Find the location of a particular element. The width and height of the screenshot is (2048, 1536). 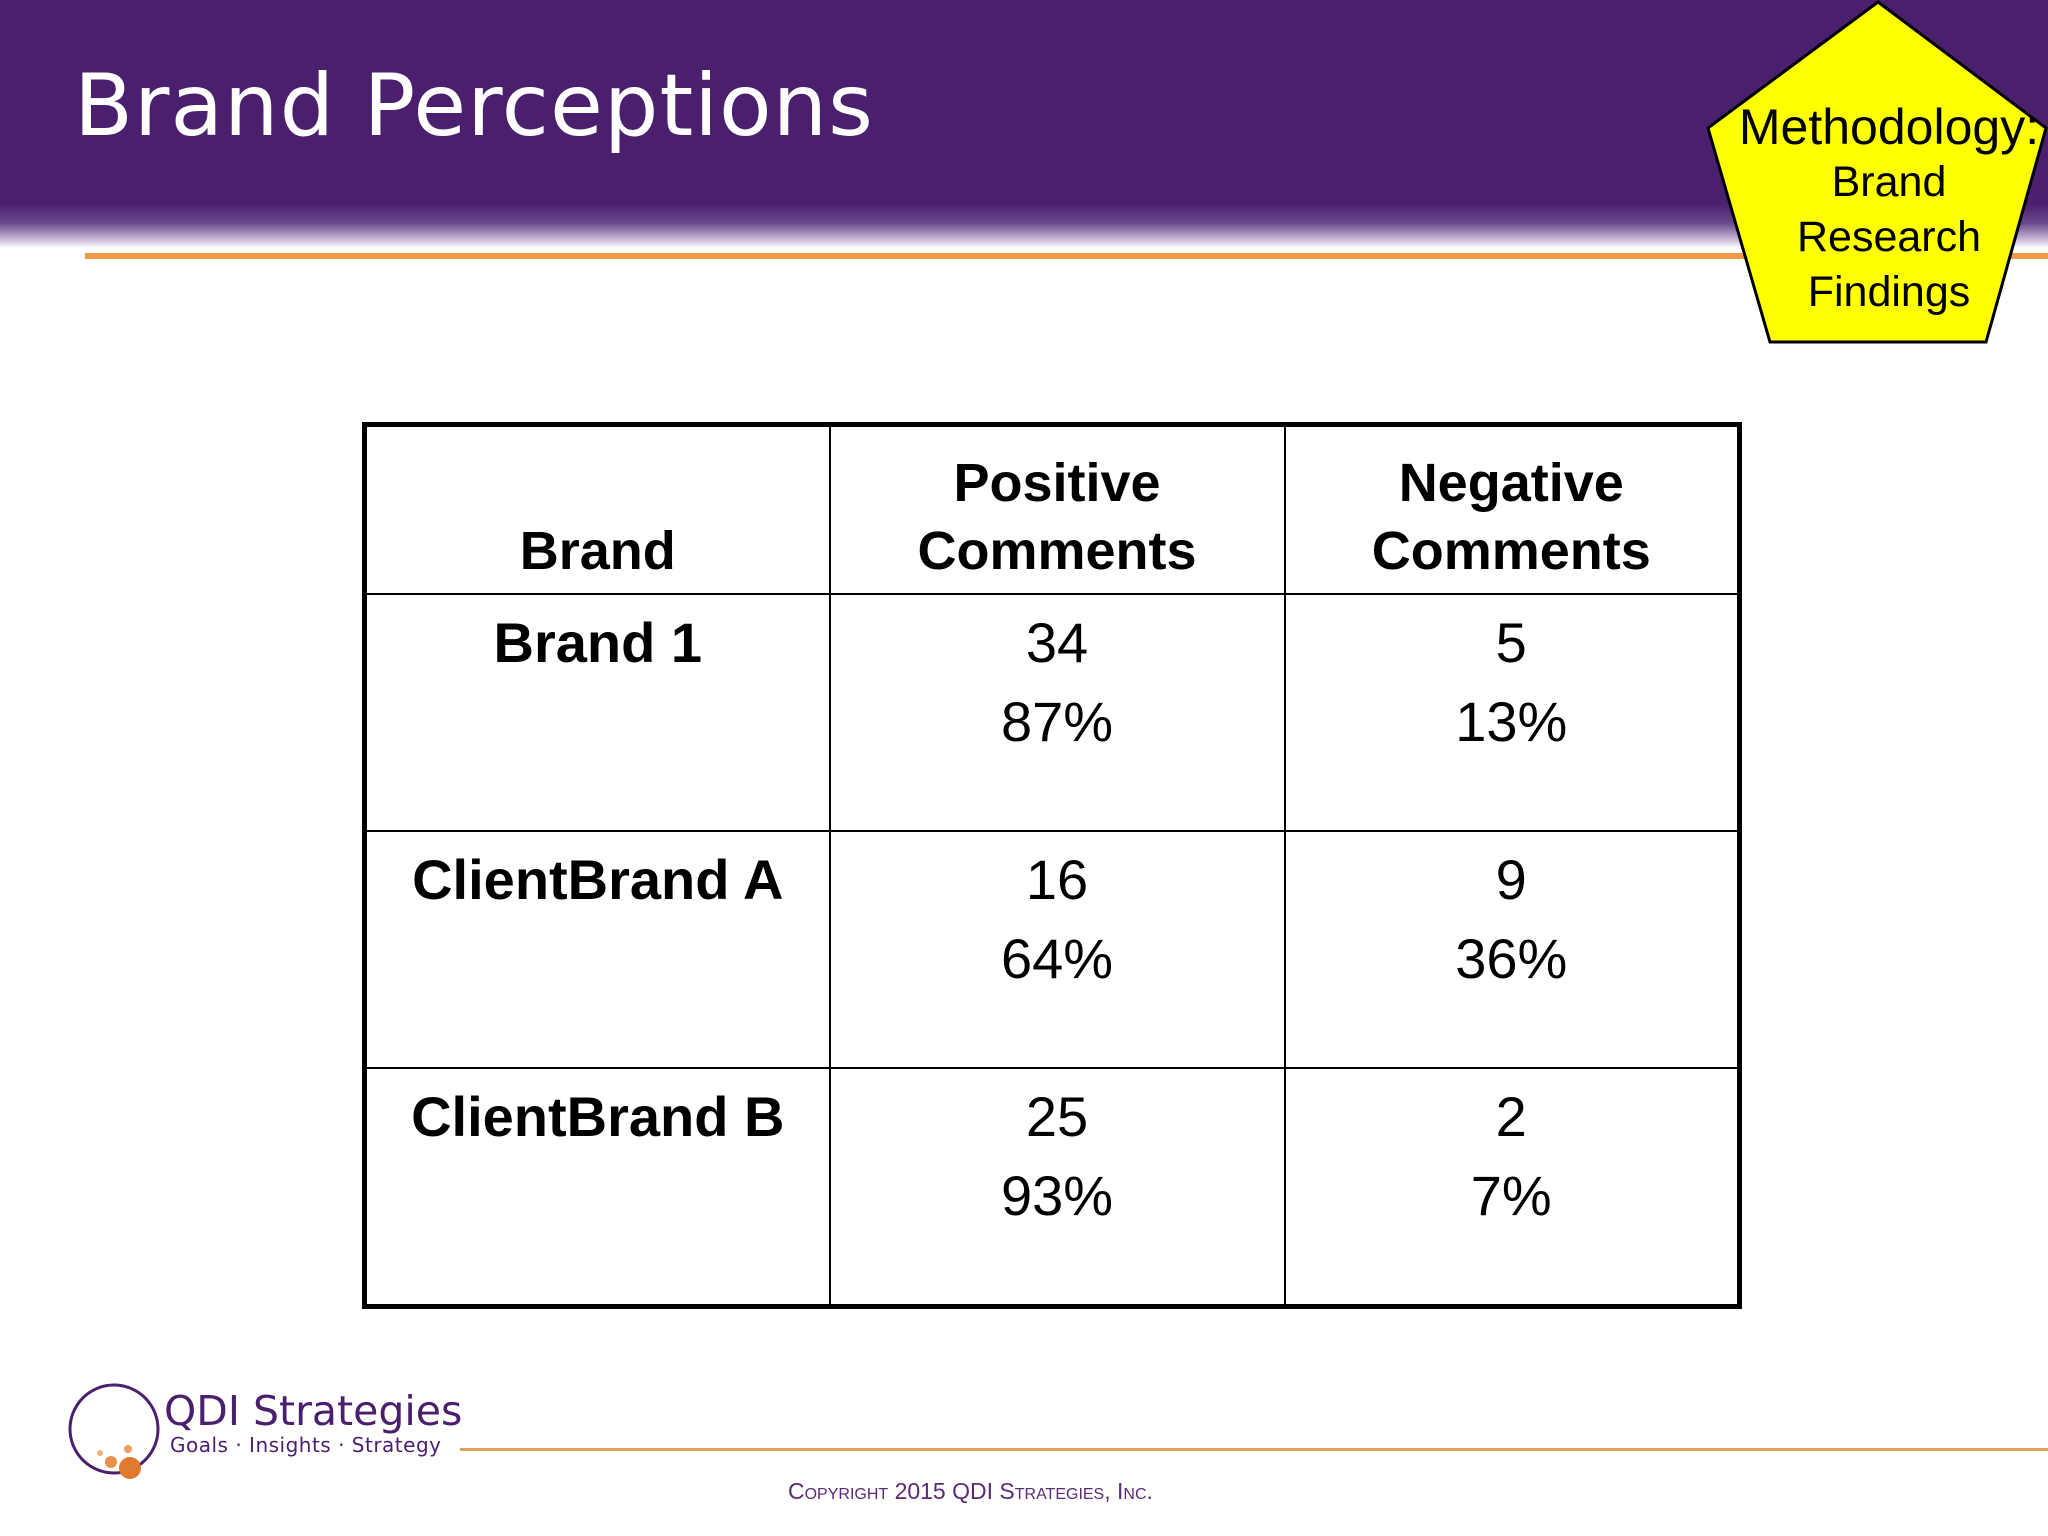

table-row: ClientBrand B 25 93% 2 7% is located at coordinates (1052, 1187).